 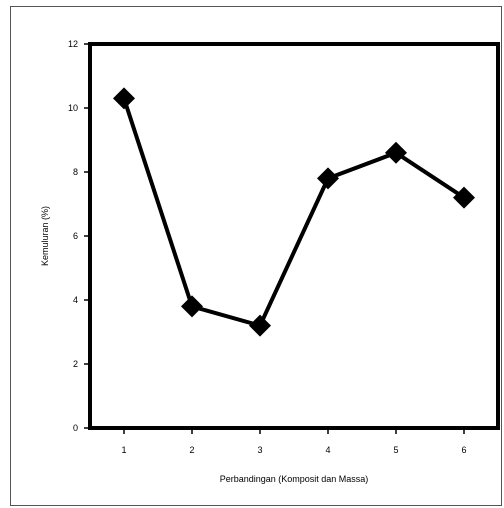 I want to click on y-tick-label: 8, so click(x=75, y=172).